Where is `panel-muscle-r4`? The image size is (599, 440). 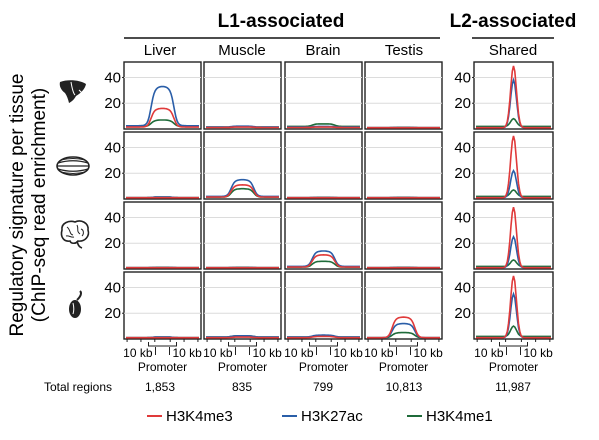 panel-muscle-r4 is located at coordinates (242, 305).